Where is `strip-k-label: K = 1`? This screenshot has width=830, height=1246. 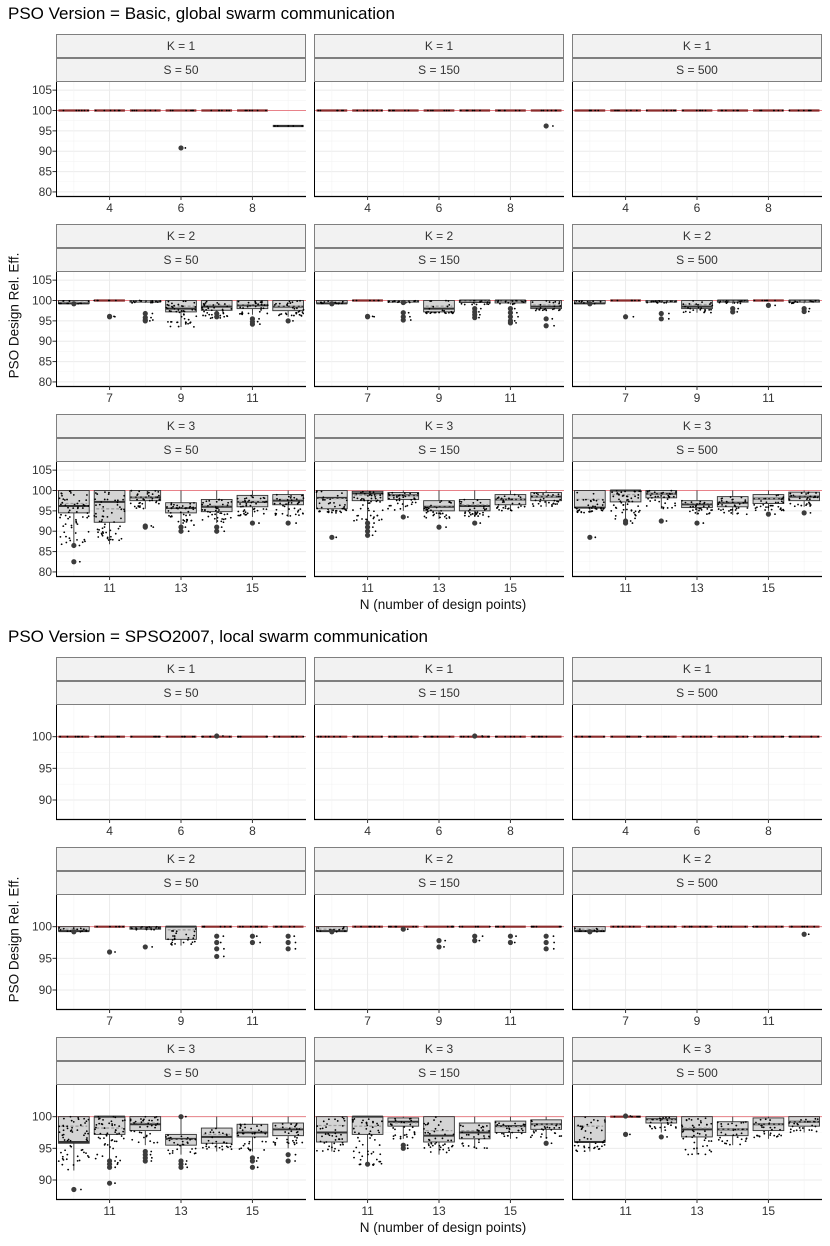 strip-k-label: K = 1 is located at coordinates (181, 46).